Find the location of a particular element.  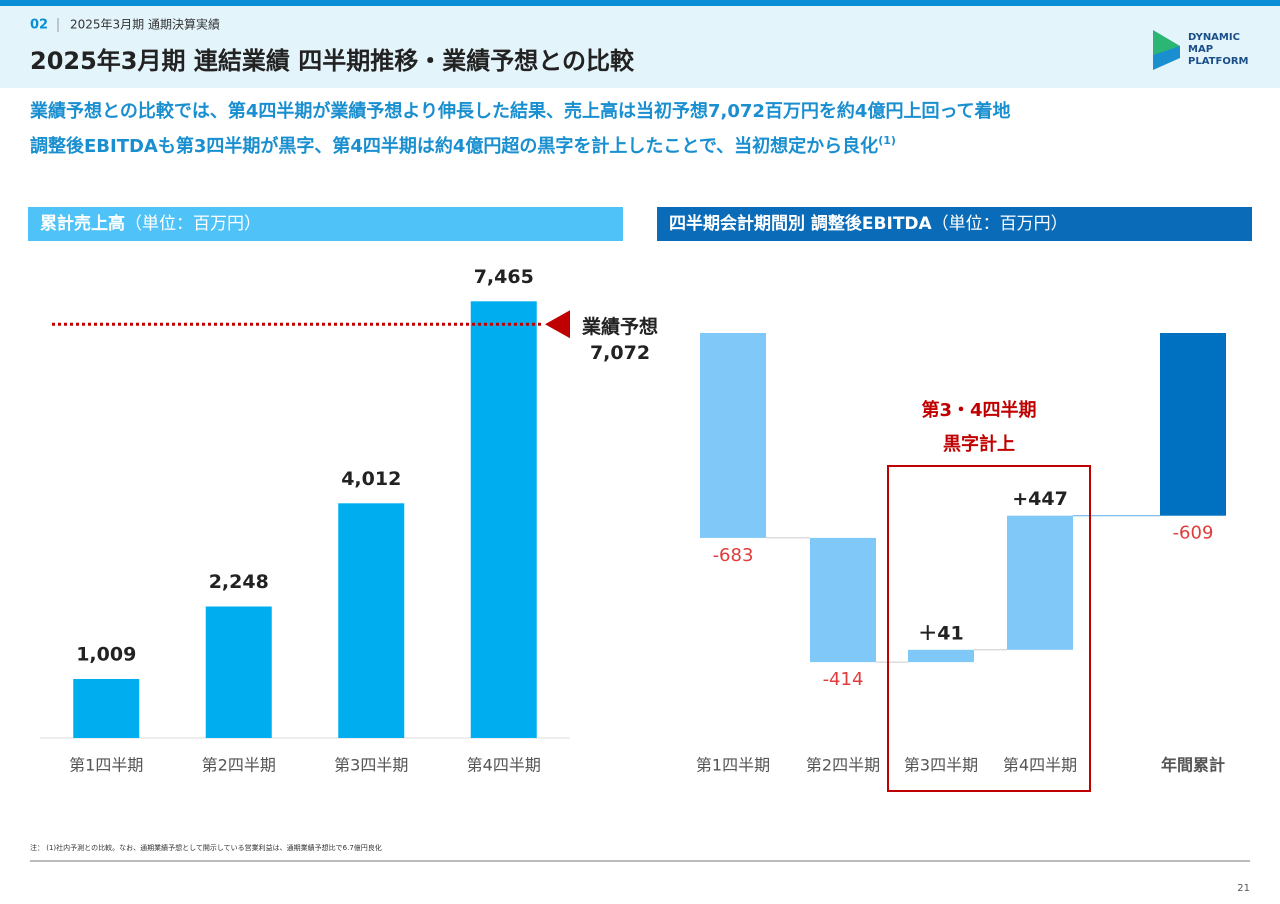

data-label: -683 is located at coordinates (733, 555).